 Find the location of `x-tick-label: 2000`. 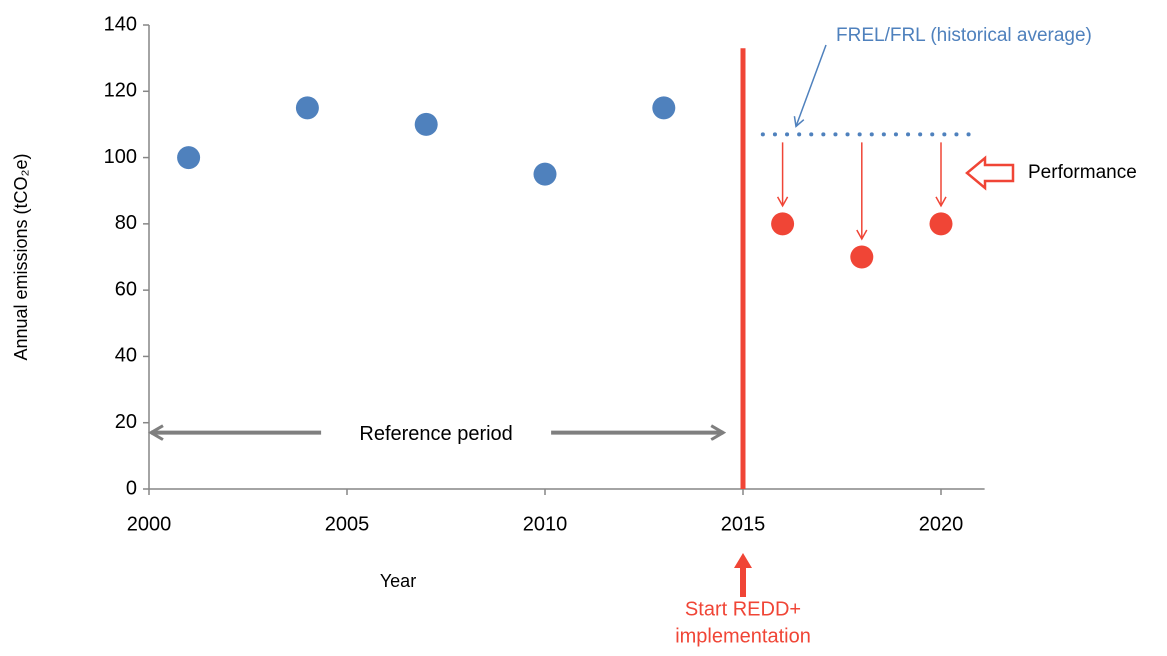

x-tick-label: 2000 is located at coordinates (149, 524).